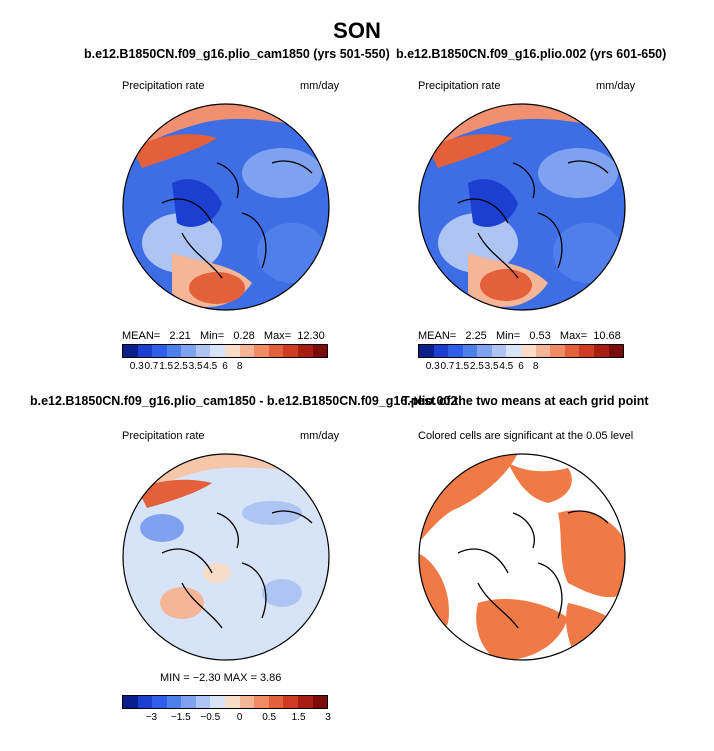  What do you see at coordinates (225, 358) in the screenshot?
I see `panel1-colorbar: 0.3 0.7 1.5 2.5 3.5 4.5 6 8` at bounding box center [225, 358].